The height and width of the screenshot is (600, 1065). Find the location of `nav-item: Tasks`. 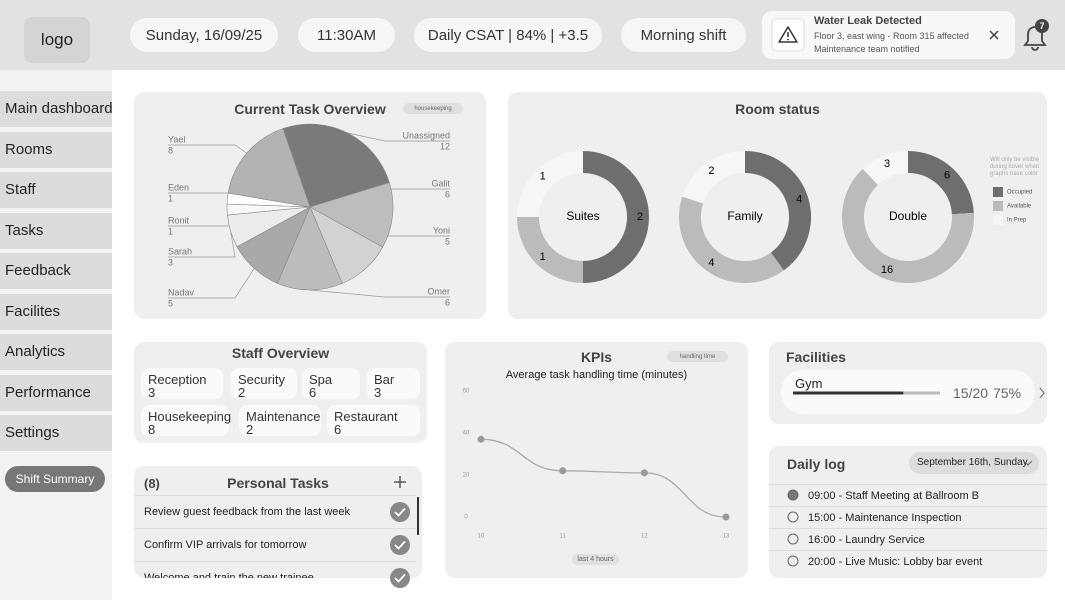

nav-item: Tasks is located at coordinates (56, 230).